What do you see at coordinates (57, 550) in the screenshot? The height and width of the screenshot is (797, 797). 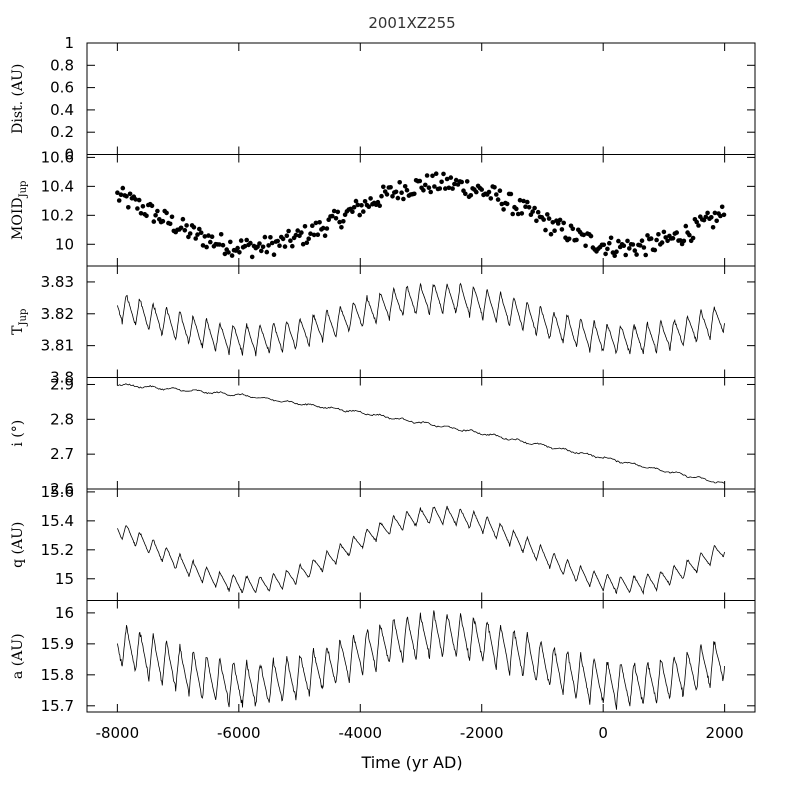 I see `y-tick-label: 15.2` at bounding box center [57, 550].